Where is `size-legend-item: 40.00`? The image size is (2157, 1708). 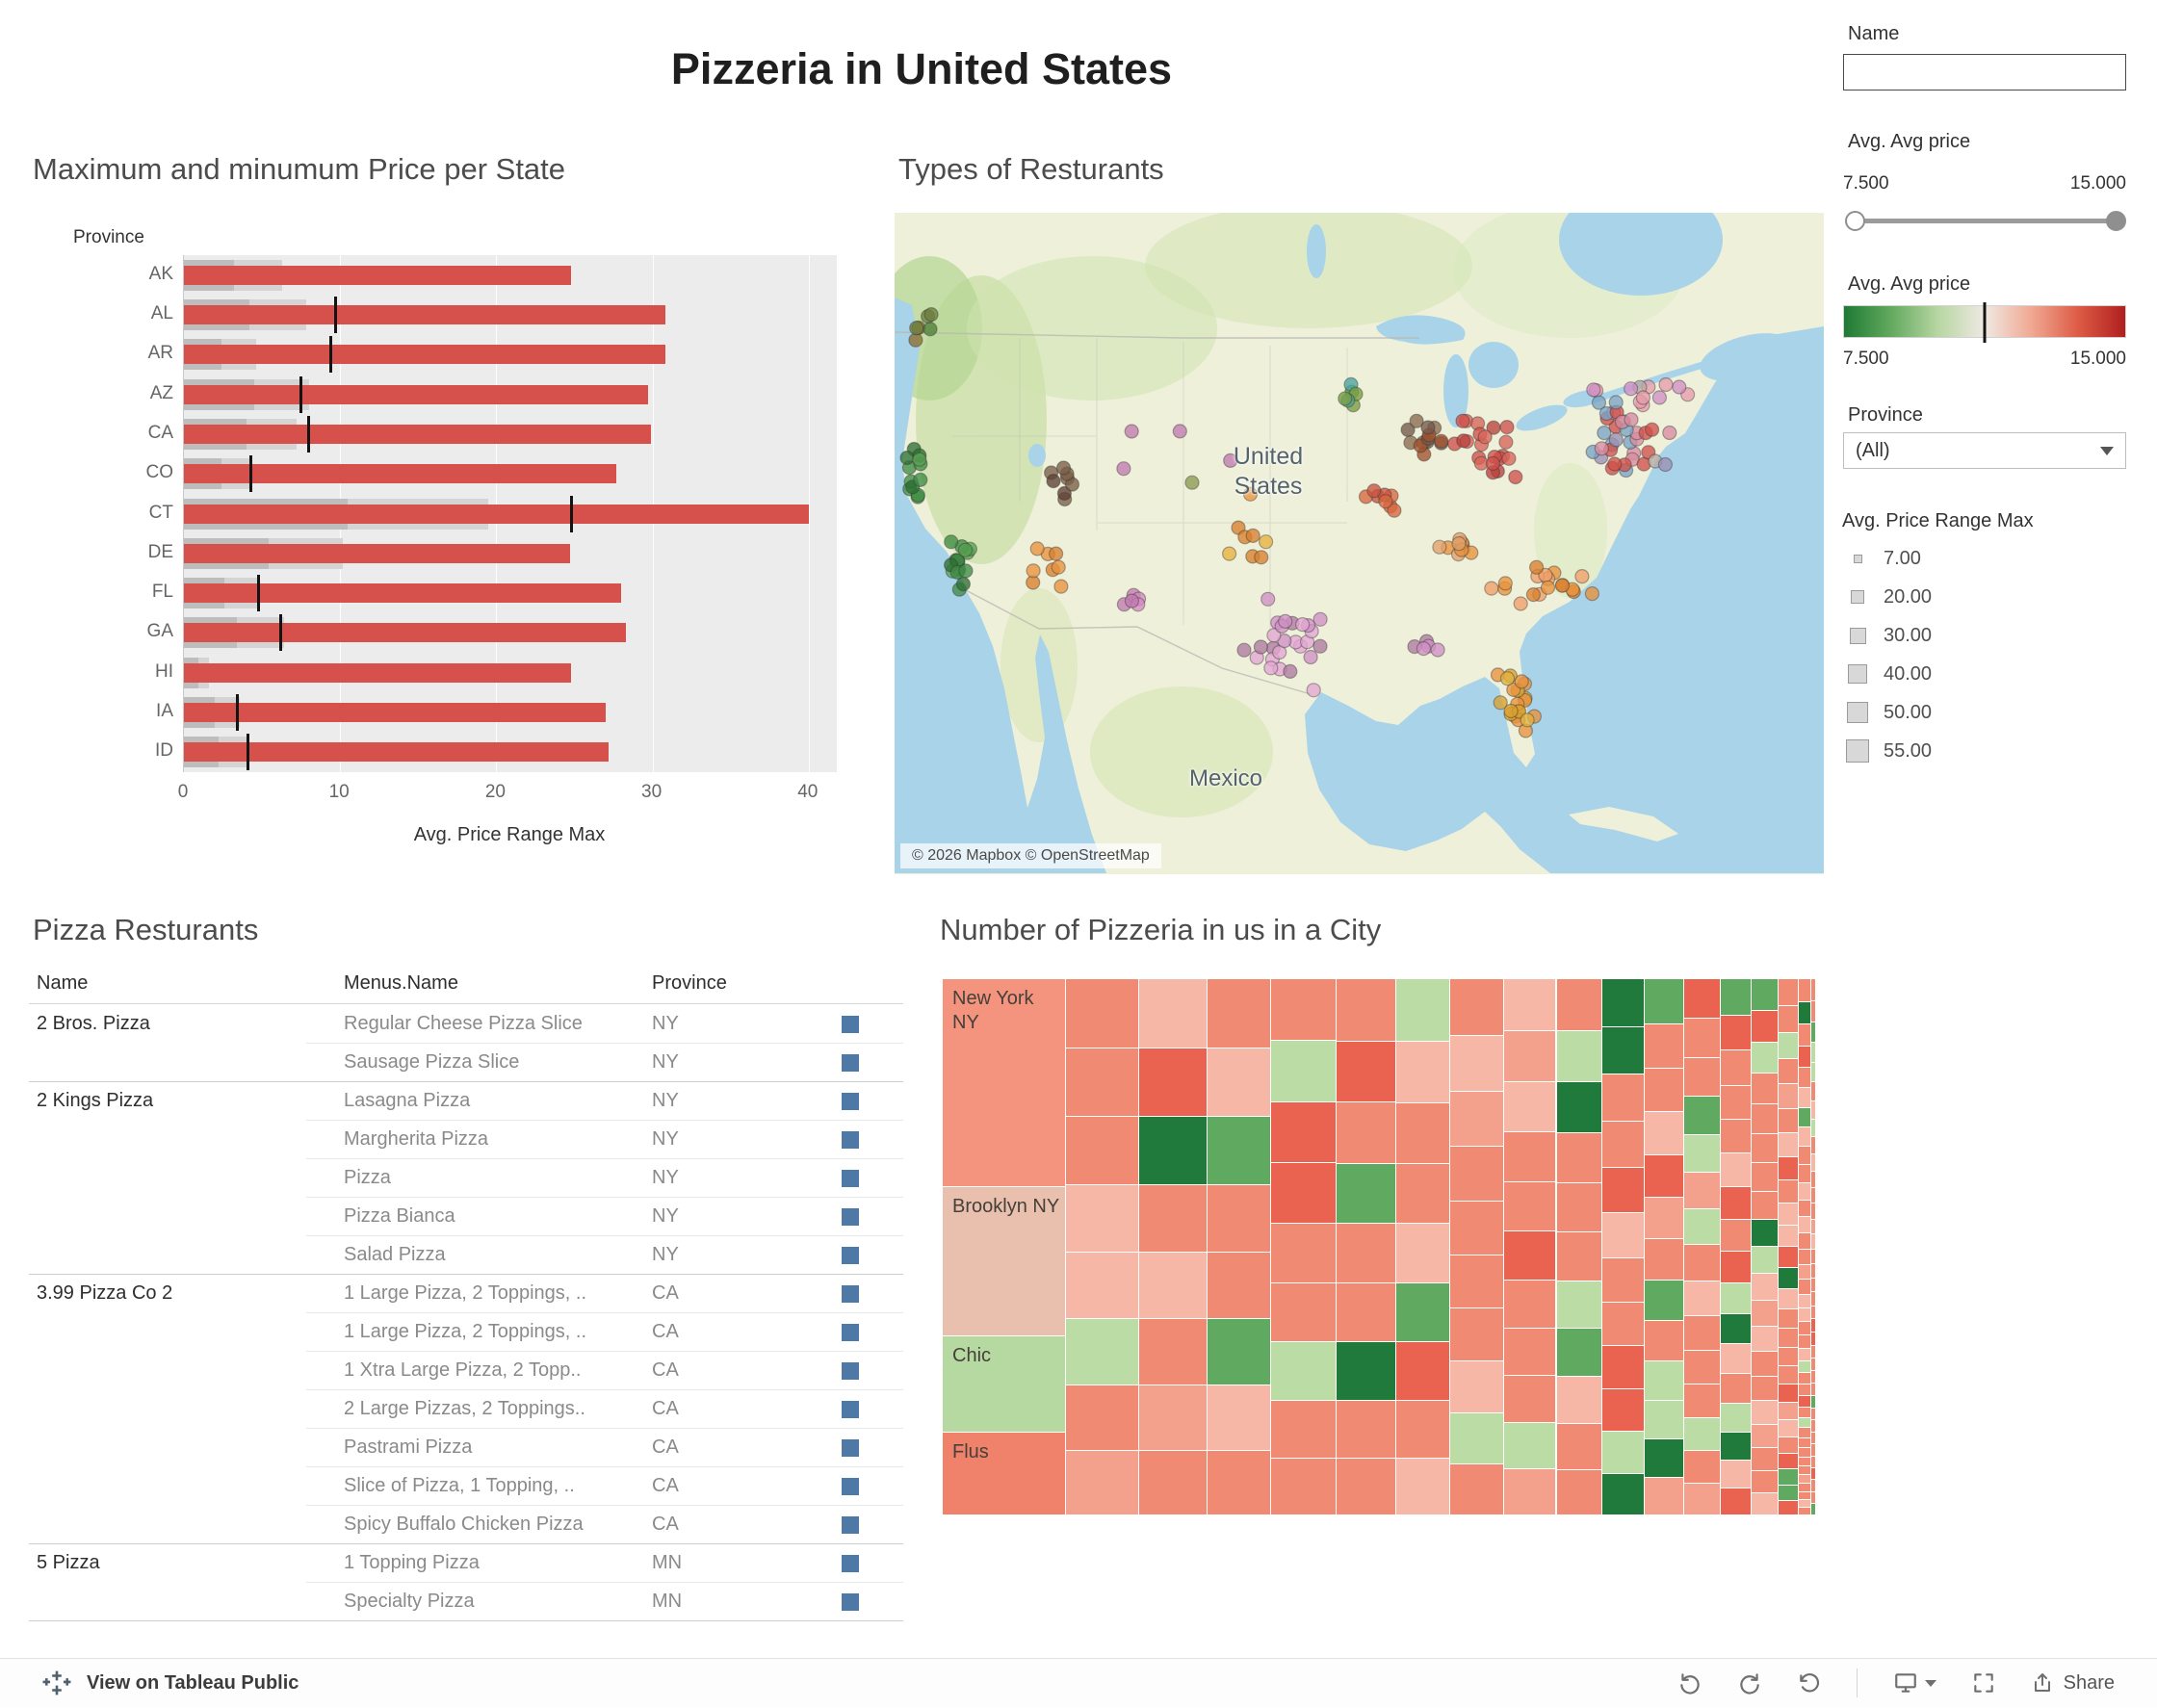
size-legend-item: 40.00 is located at coordinates (1985, 674).